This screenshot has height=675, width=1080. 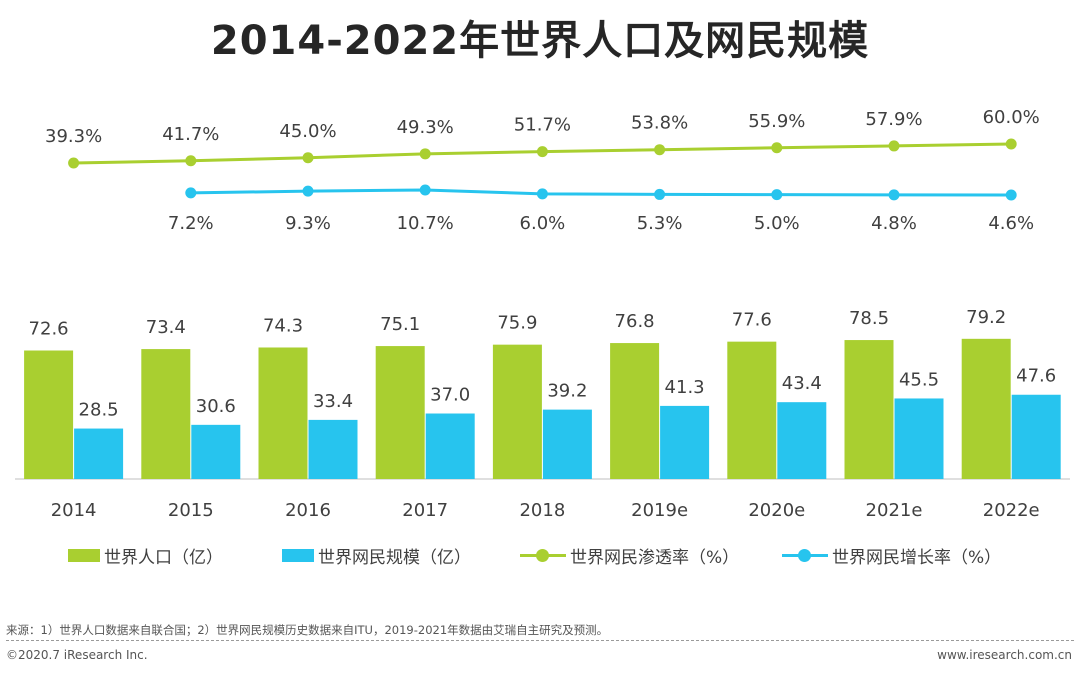 I want to click on legend-swatch-growth, so click(x=805, y=555).